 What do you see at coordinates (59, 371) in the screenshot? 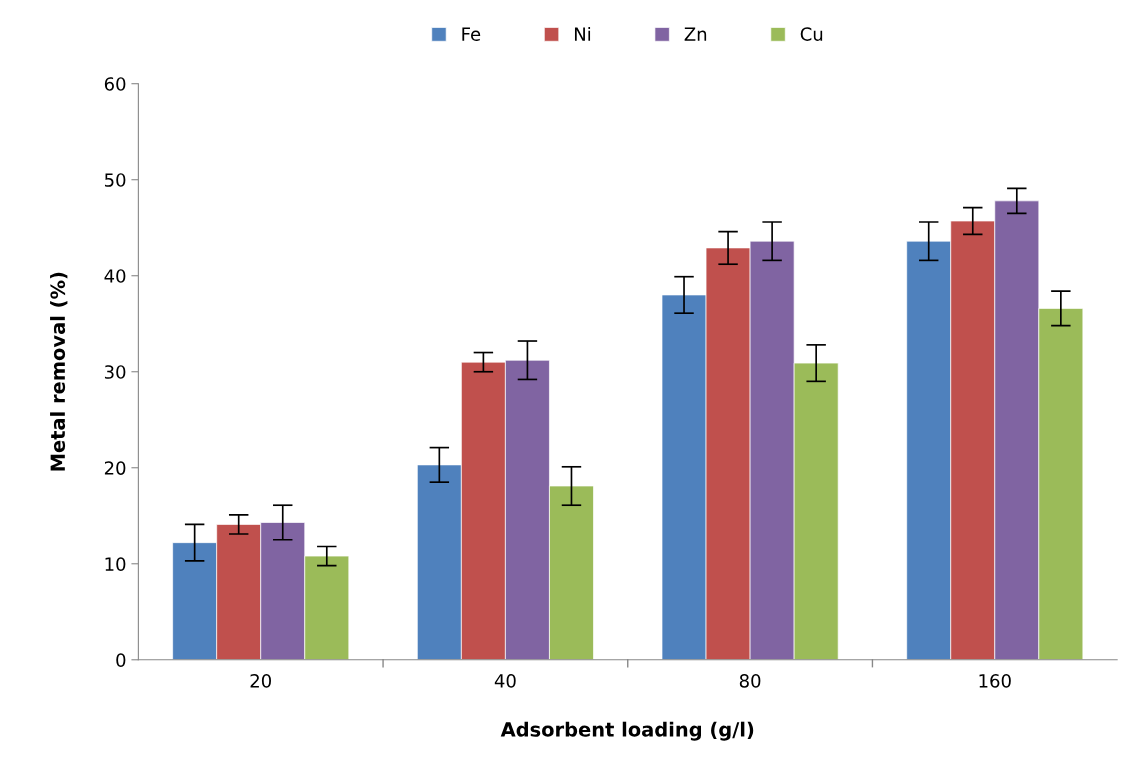
I see `y-axis-title: Metal removal (%)` at bounding box center [59, 371].